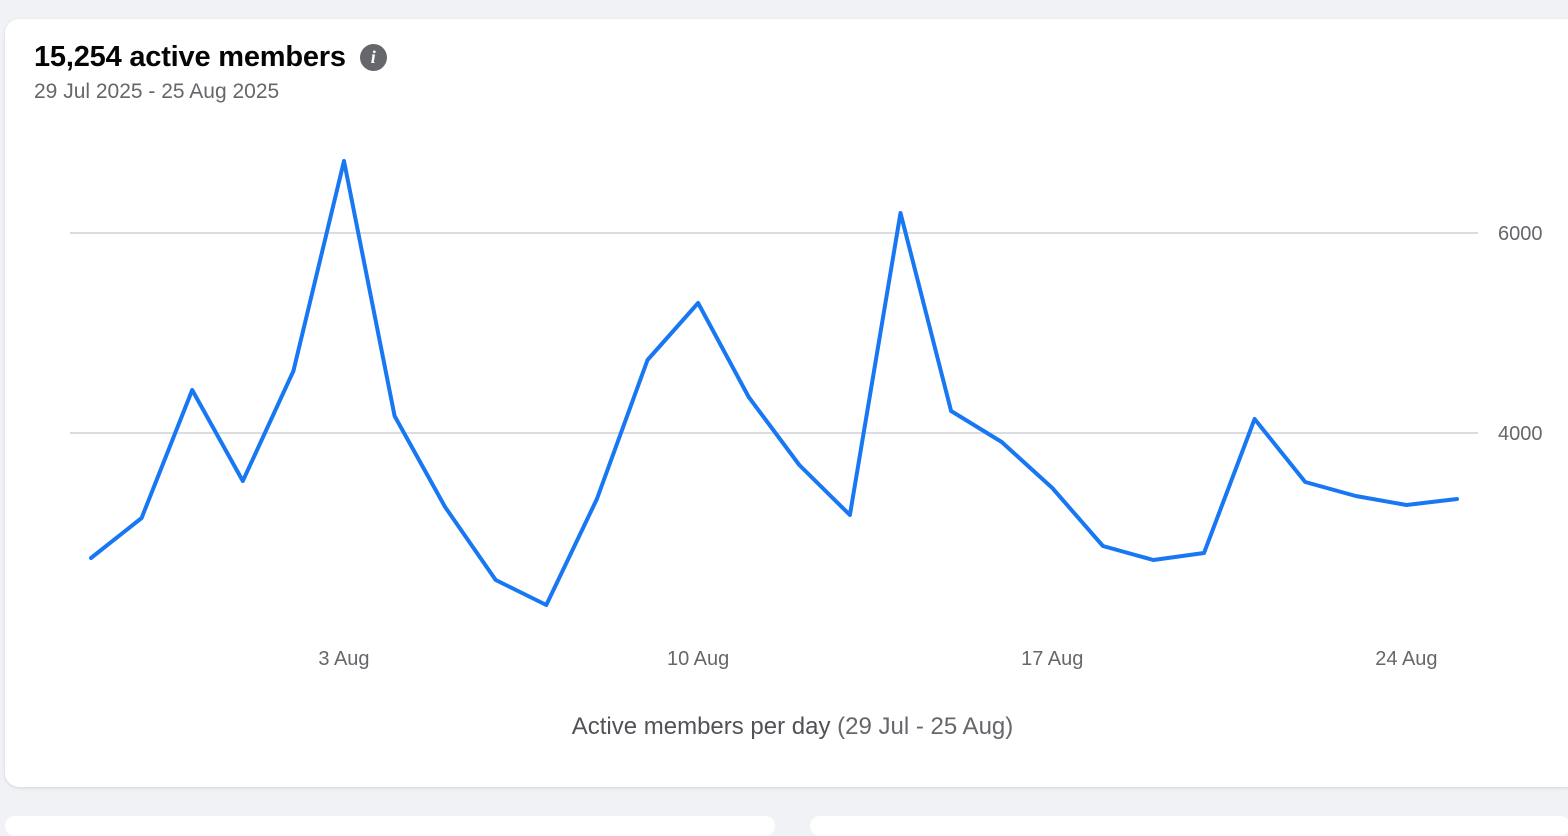  I want to click on data-point: 13 Aug: 3180, so click(850, 515).